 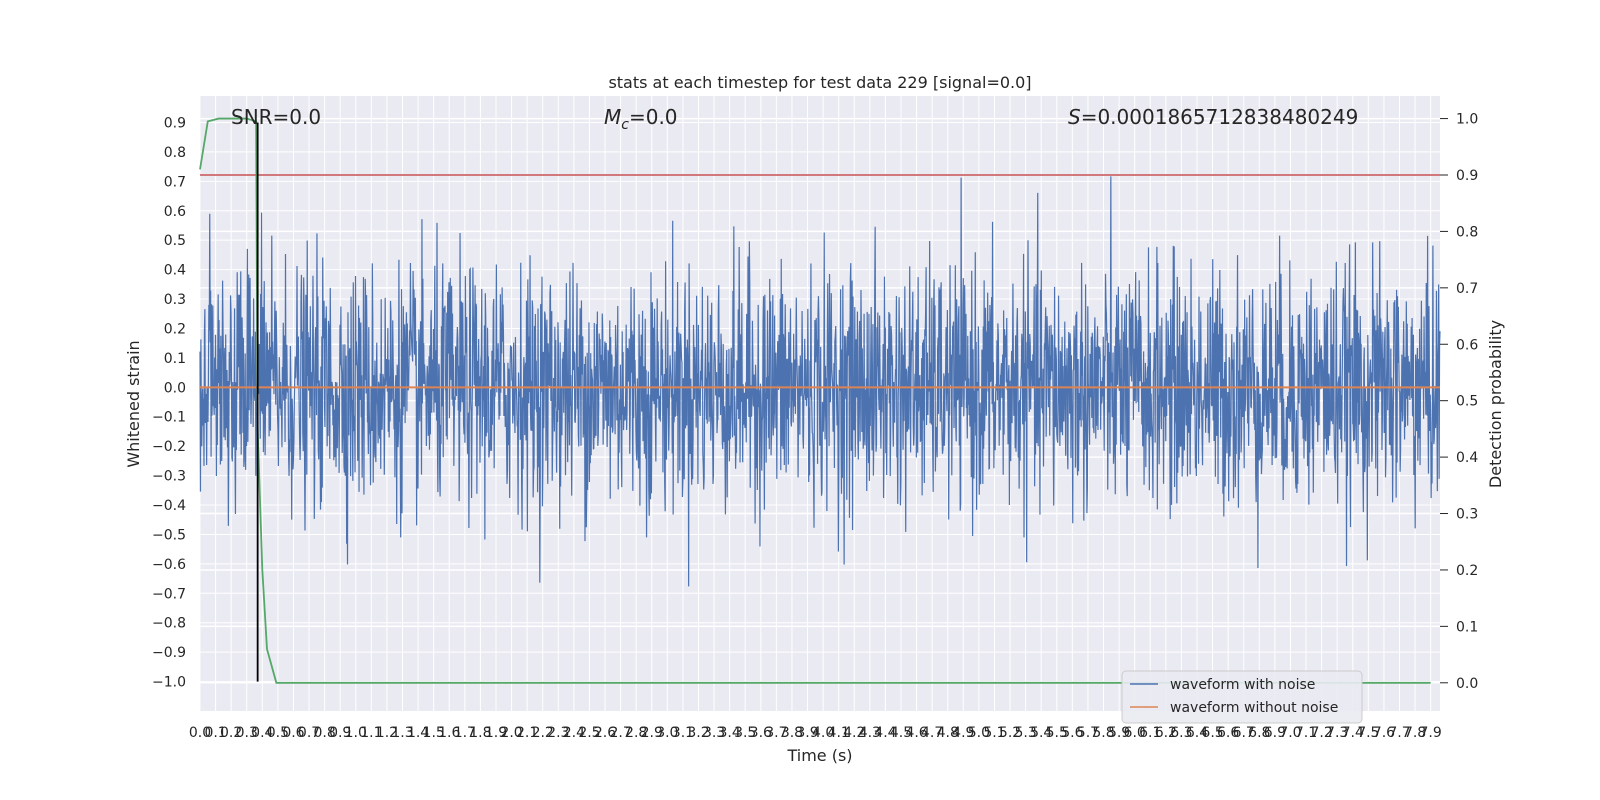 I want to click on x-tick-label: 2.8, so click(x=636, y=733).